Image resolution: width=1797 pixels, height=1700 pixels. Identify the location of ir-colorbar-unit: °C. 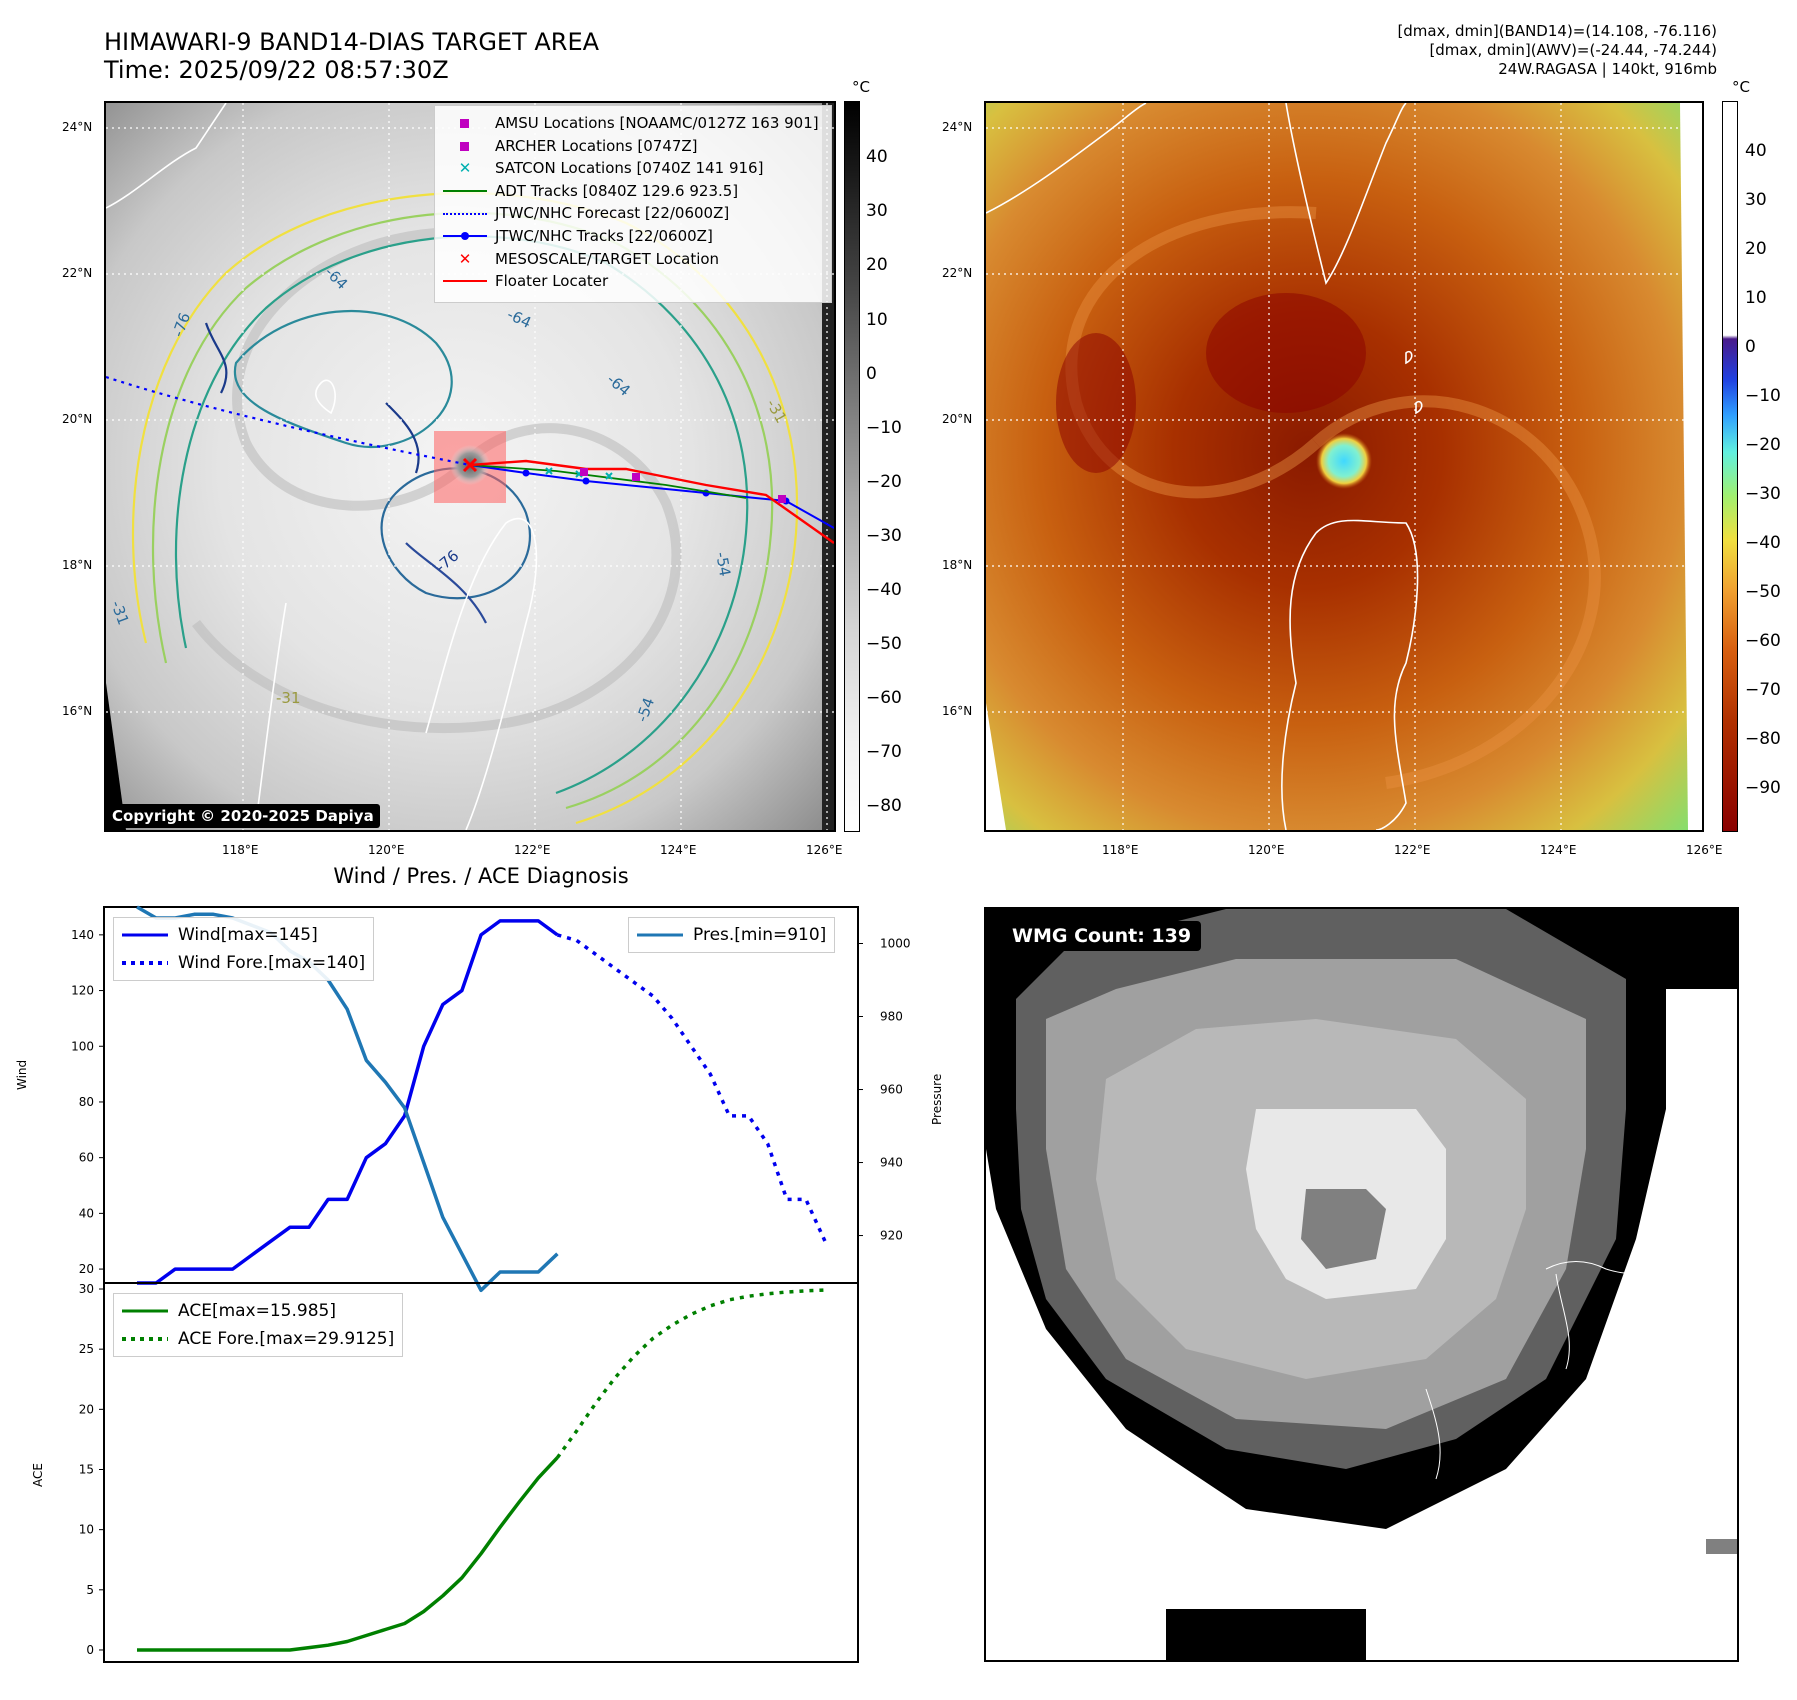
(861, 87).